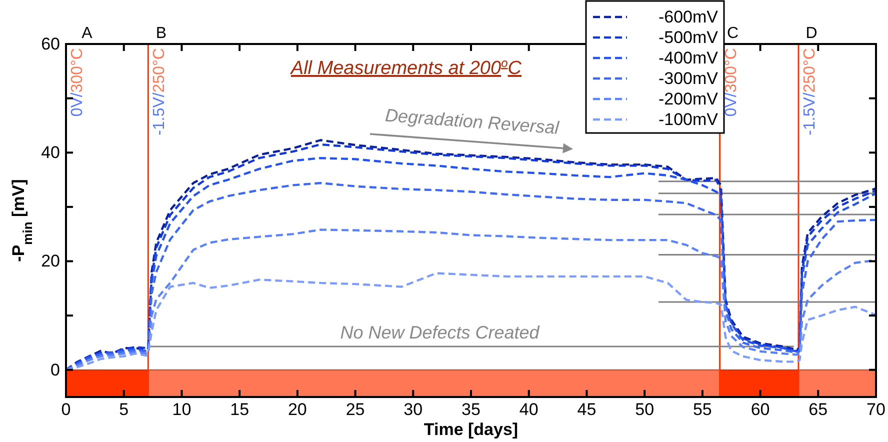 This screenshot has height=442, width=888. I want to click on ref-line-label: 0V/300°C, so click(731, 82).